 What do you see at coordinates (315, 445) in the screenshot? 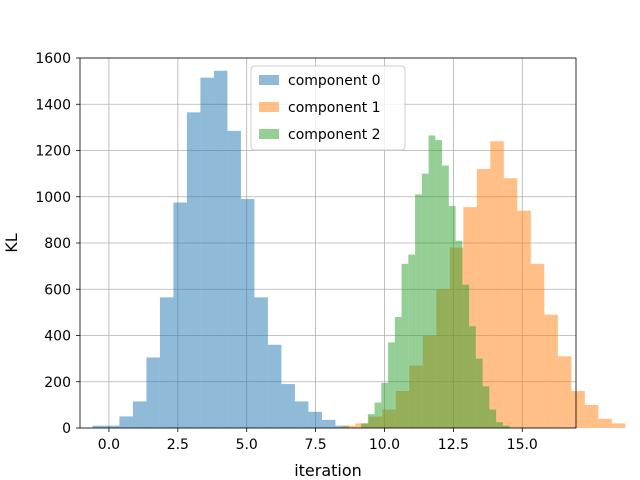
I see `x-tick-label: 7.5` at bounding box center [315, 445].